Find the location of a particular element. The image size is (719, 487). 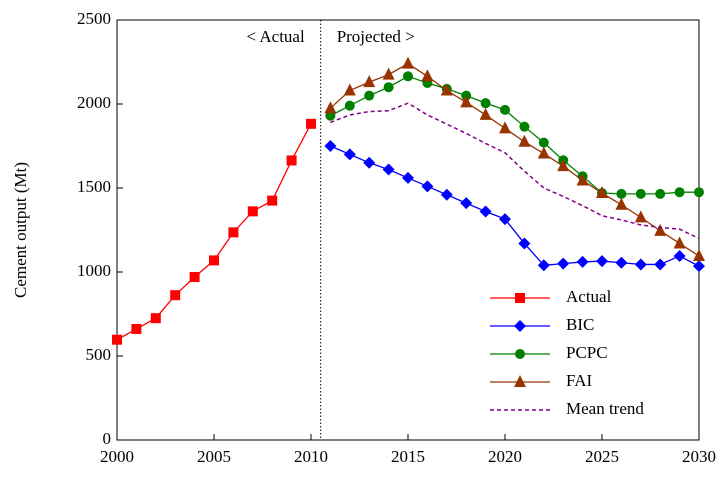

x-tick-label: 2005 is located at coordinates (214, 456).